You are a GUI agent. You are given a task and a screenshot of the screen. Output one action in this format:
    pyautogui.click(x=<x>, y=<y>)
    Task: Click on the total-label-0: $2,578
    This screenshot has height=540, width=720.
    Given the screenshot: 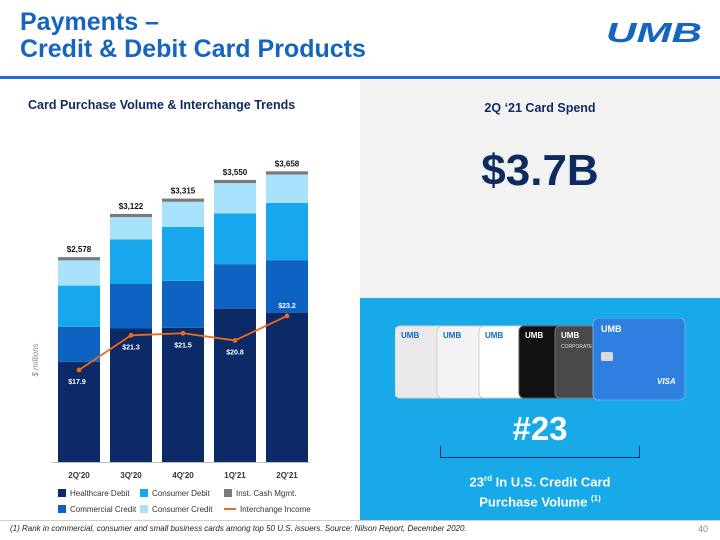 What is the action you would take?
    pyautogui.click(x=79, y=249)
    